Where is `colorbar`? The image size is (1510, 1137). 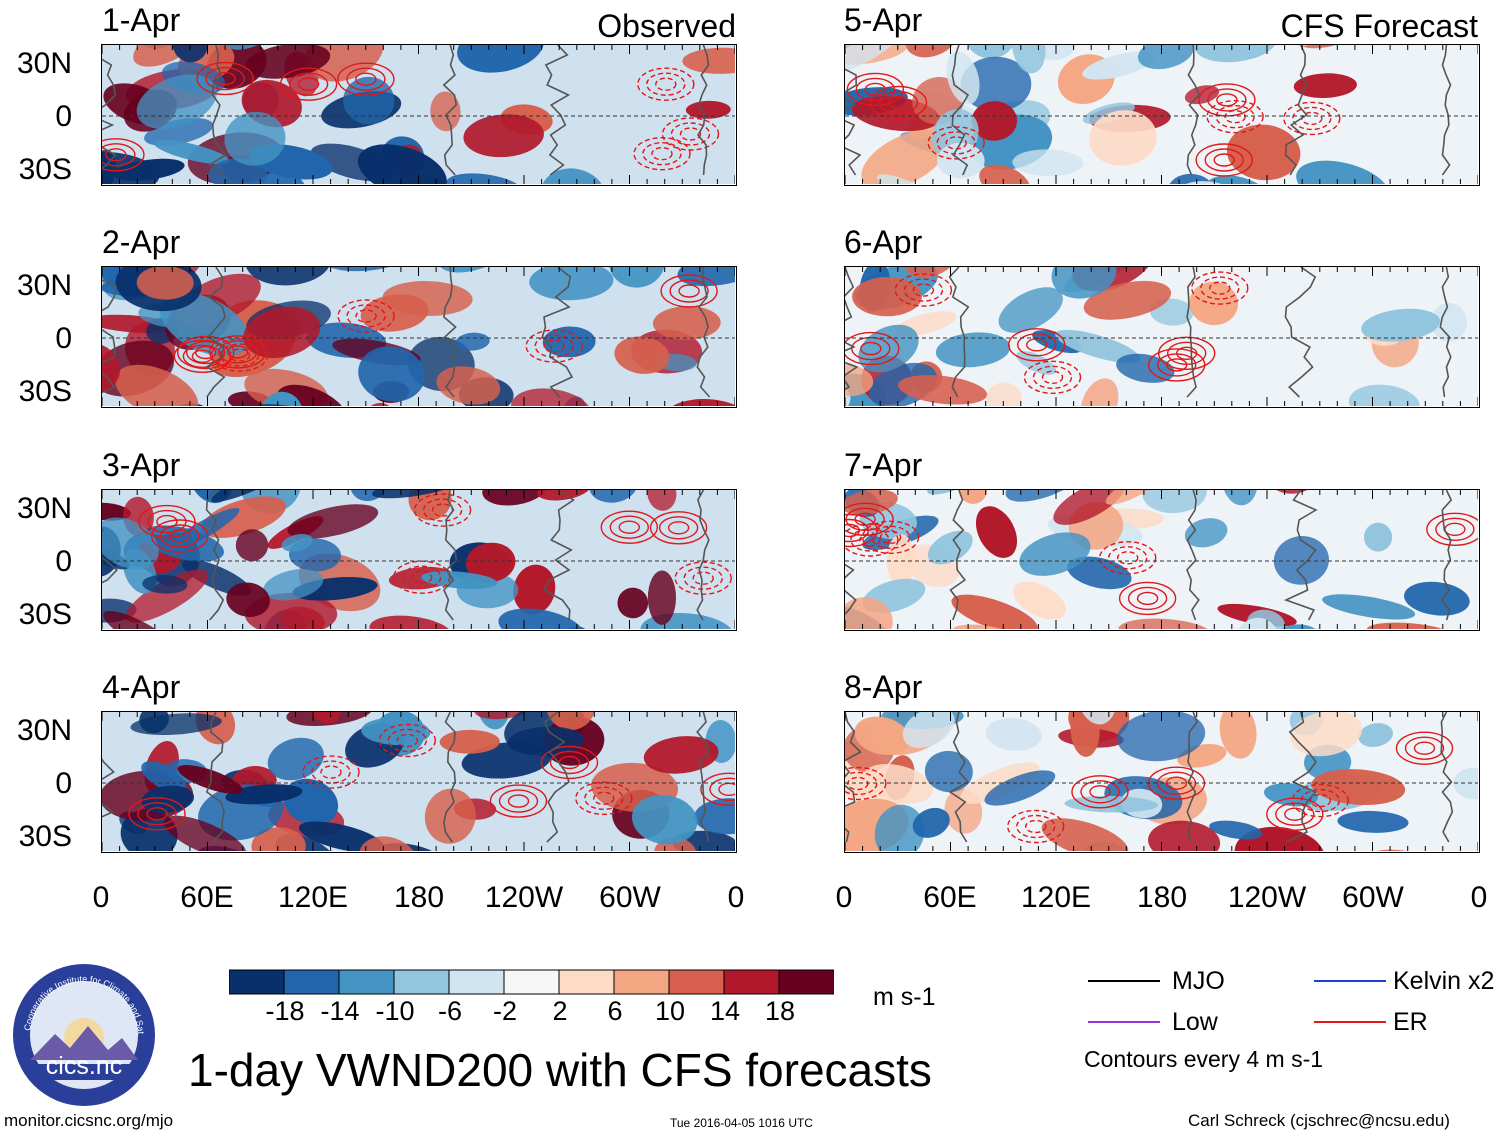
colorbar is located at coordinates (531, 984).